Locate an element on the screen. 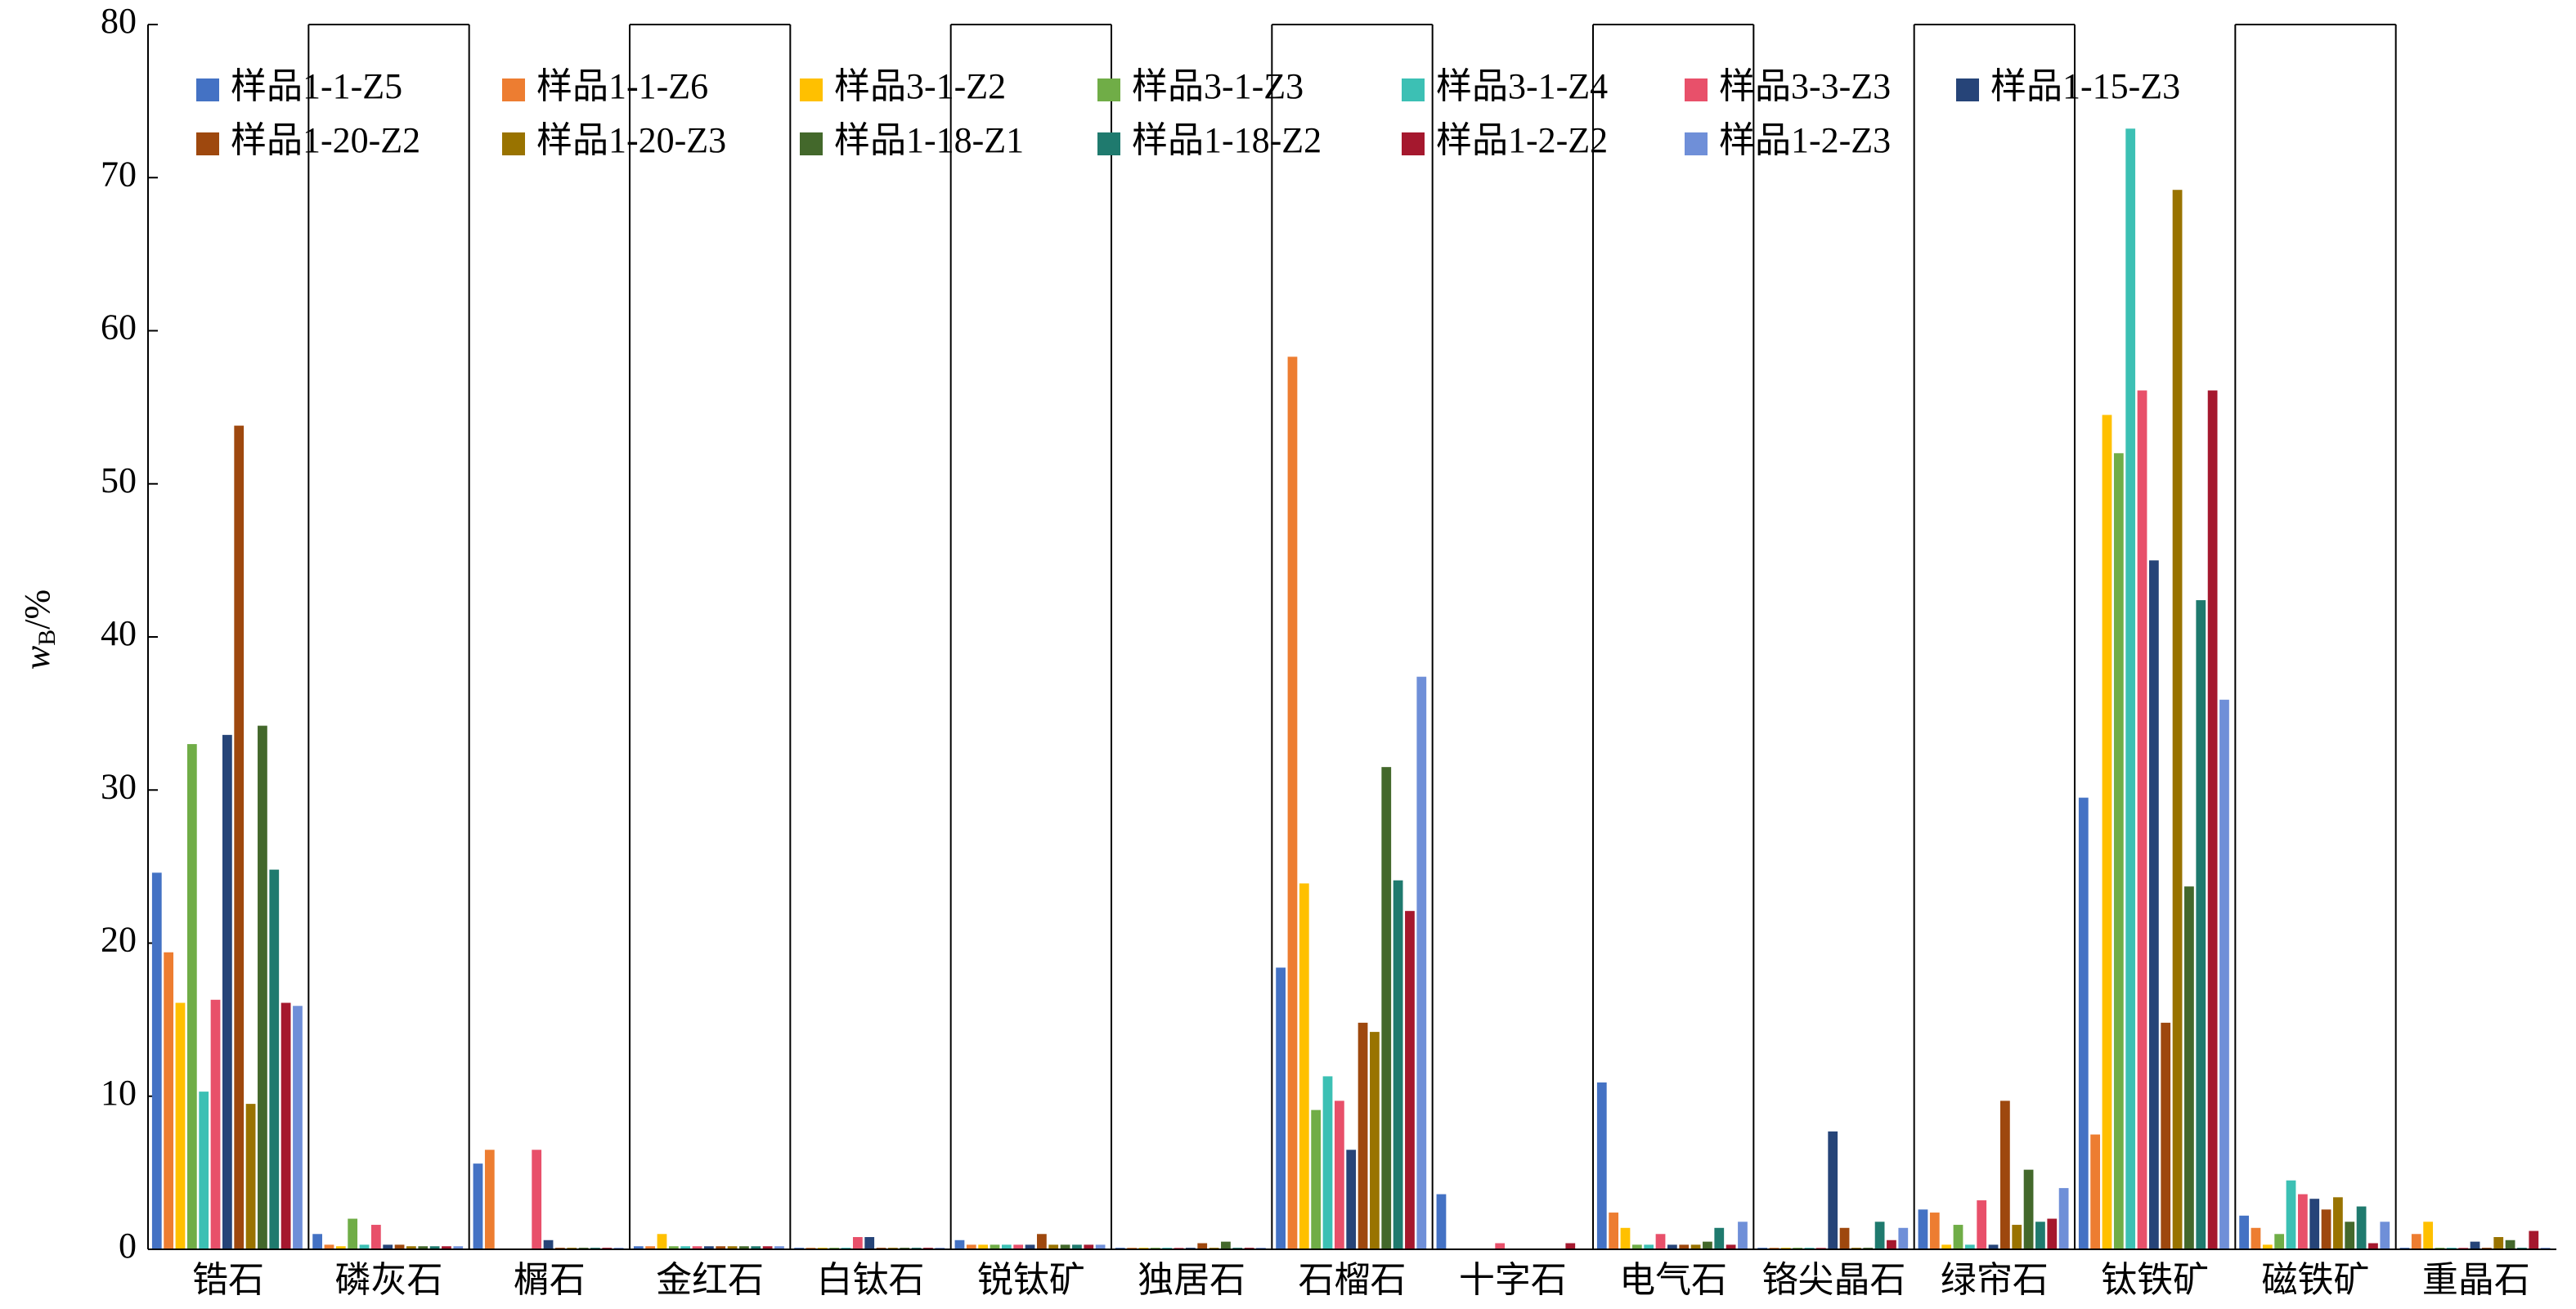 The image size is (2576, 1309). y-tick-label: 0 is located at coordinates (128, 1246).